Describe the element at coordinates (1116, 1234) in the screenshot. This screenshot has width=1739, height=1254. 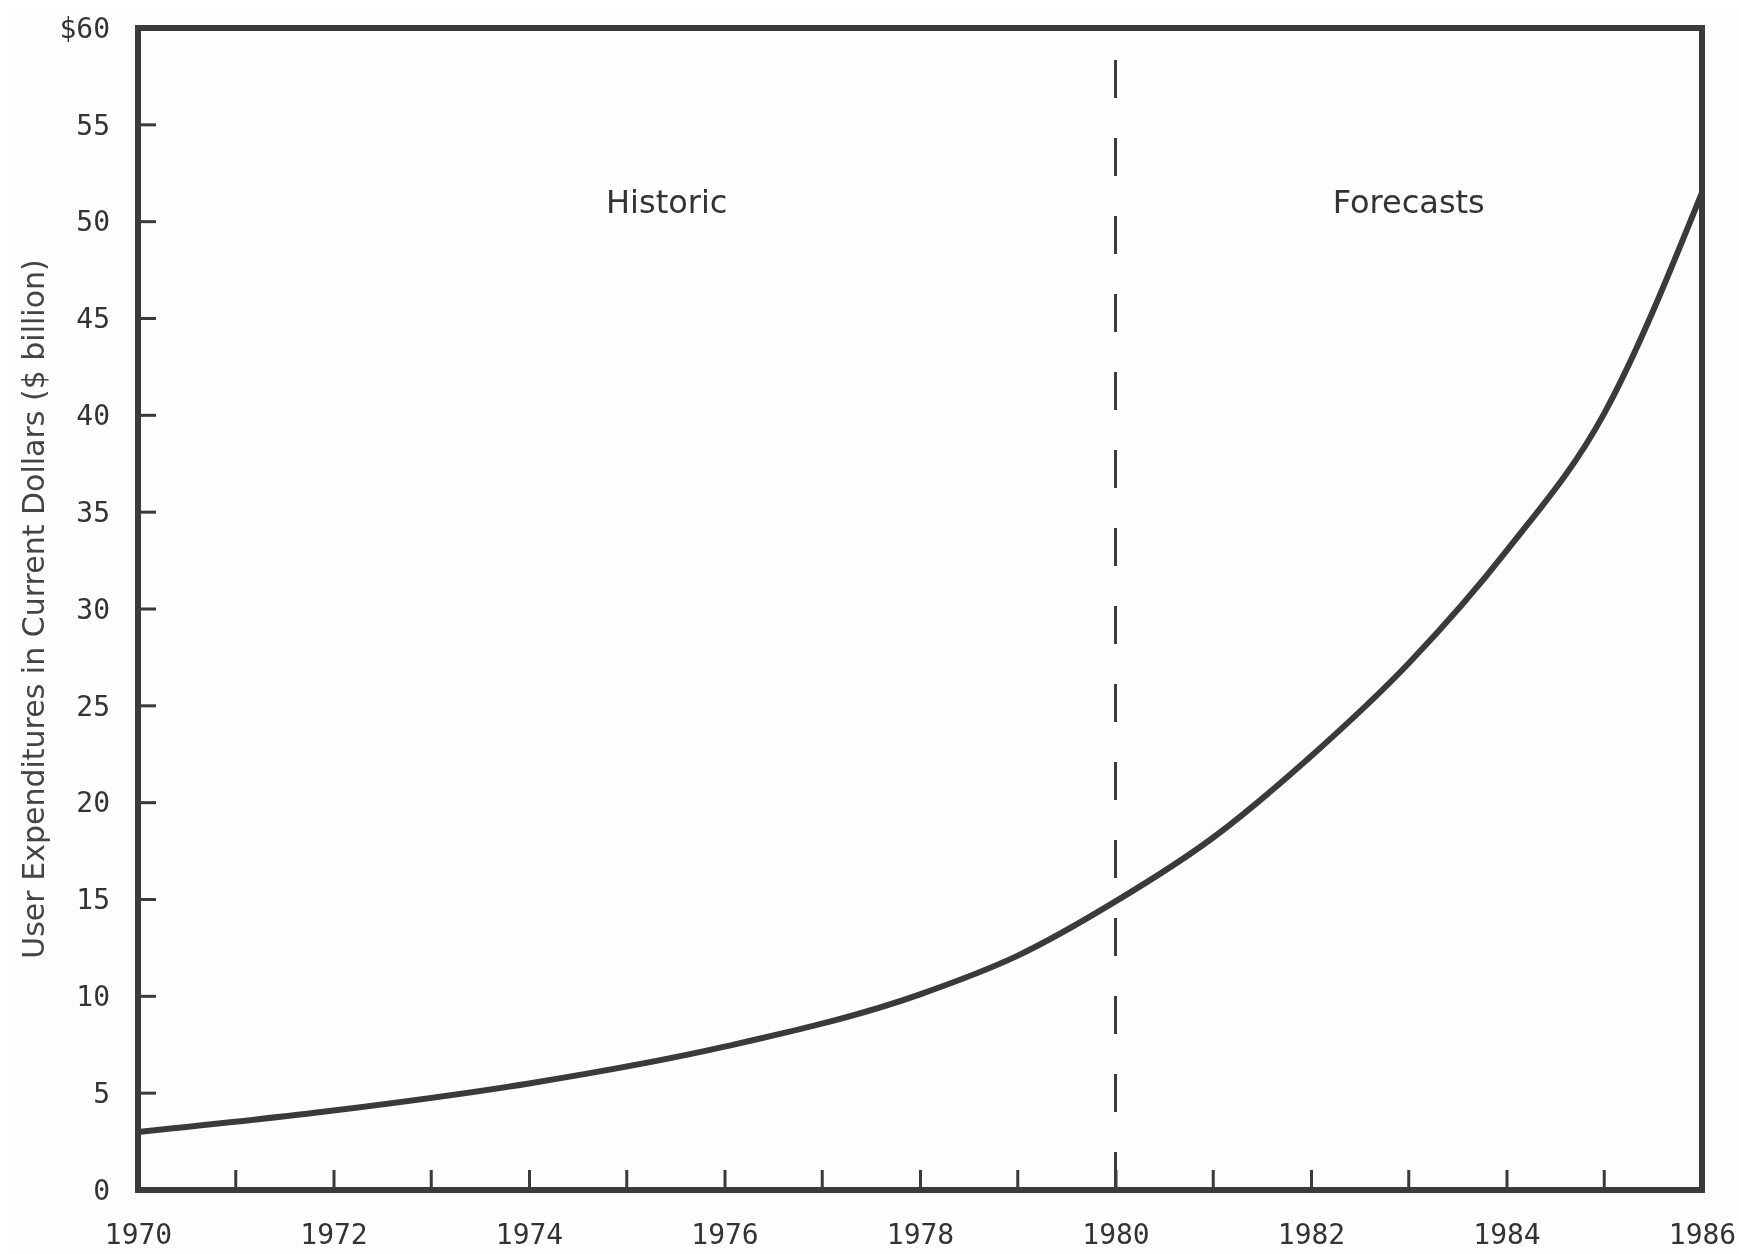
I see `x-tick-label: 1980` at that location.